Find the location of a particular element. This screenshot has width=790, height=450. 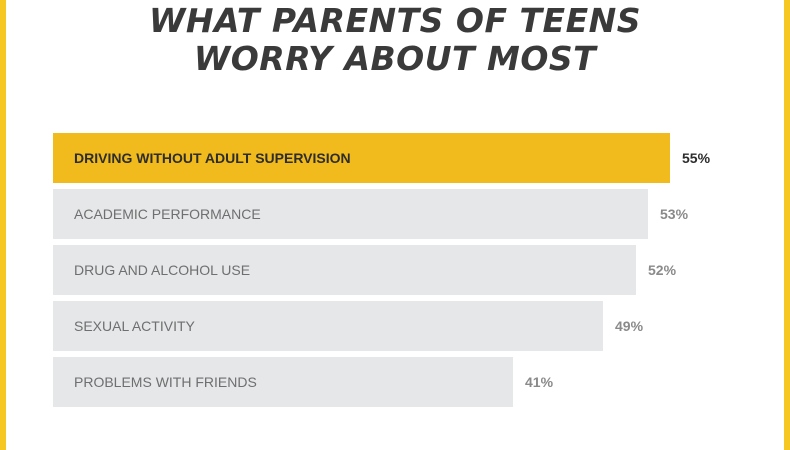

frame-left-border is located at coordinates (3, 225).